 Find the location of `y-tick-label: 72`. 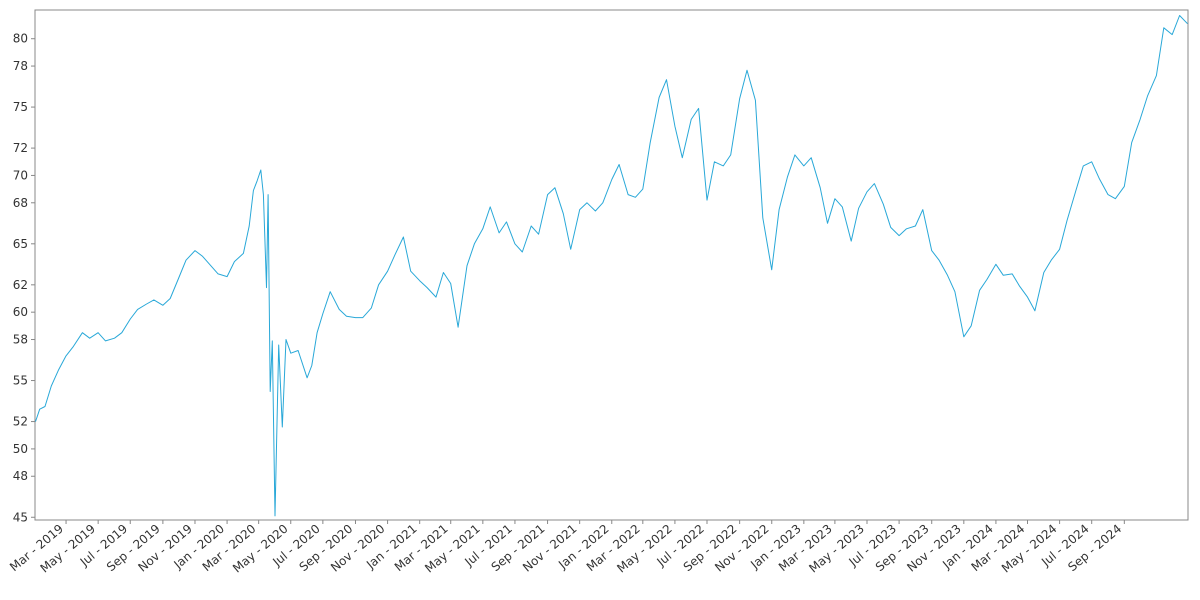

y-tick-label: 72 is located at coordinates (20, 148).